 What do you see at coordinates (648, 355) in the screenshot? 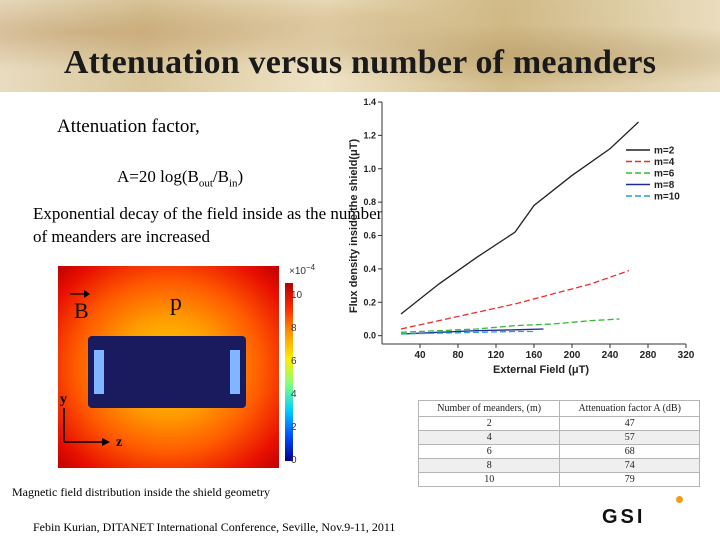
I see `x-tick-label: 280` at bounding box center [648, 355].